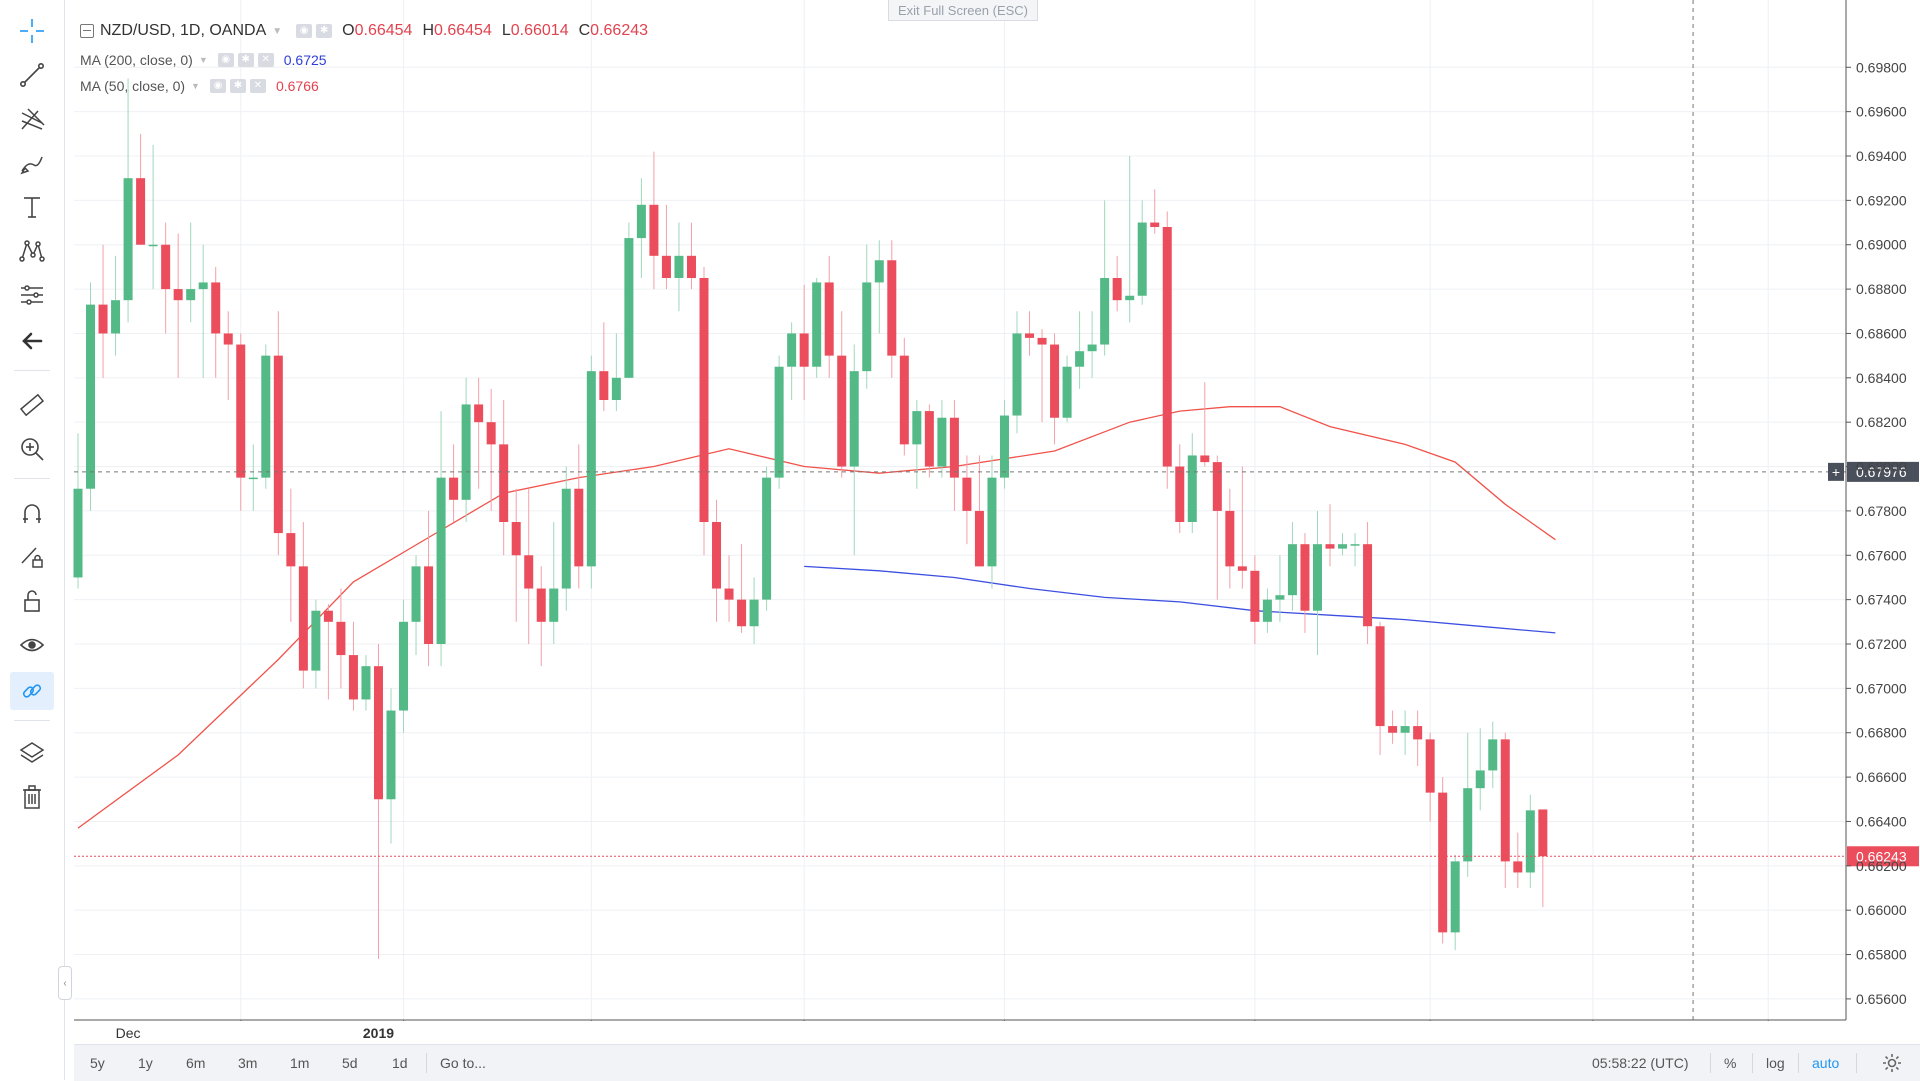 The height and width of the screenshot is (1081, 1920). I want to click on time-axis-strip, so click(960, 1032).